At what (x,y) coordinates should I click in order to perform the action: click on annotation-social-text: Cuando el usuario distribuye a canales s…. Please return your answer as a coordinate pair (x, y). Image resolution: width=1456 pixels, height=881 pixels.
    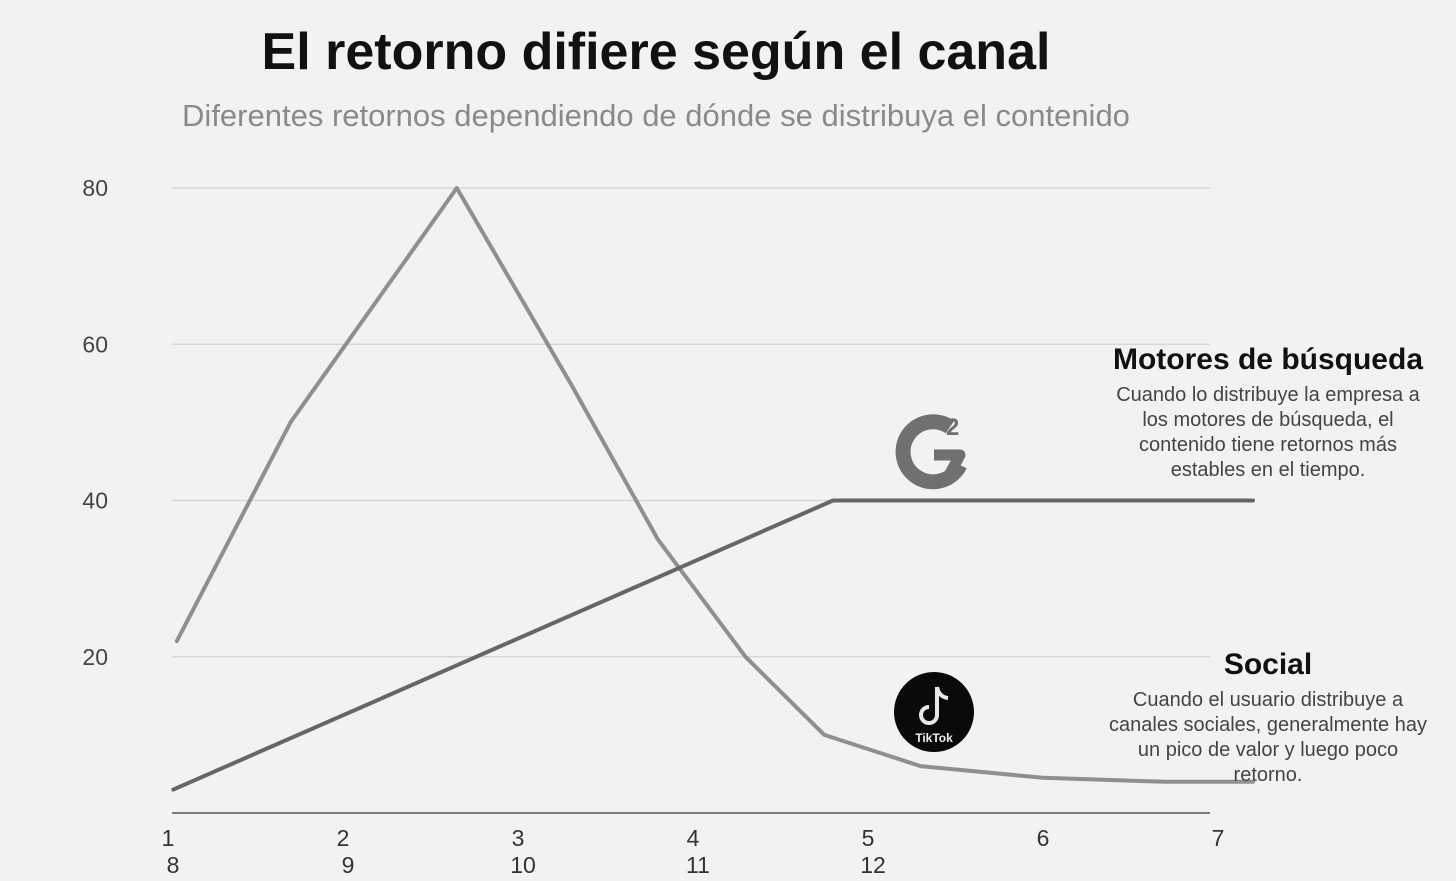
    Looking at the image, I should click on (1268, 738).